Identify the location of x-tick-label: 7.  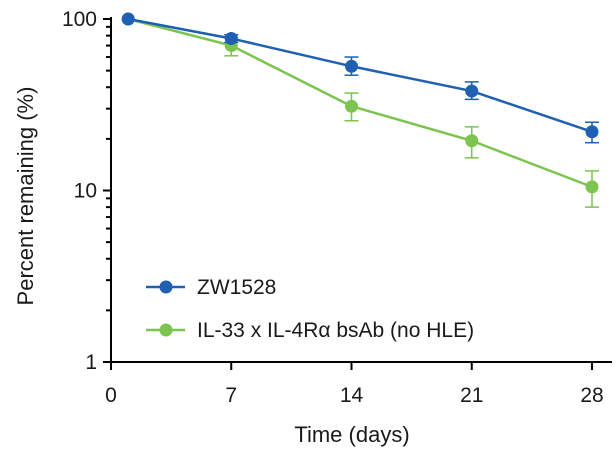
(231, 395).